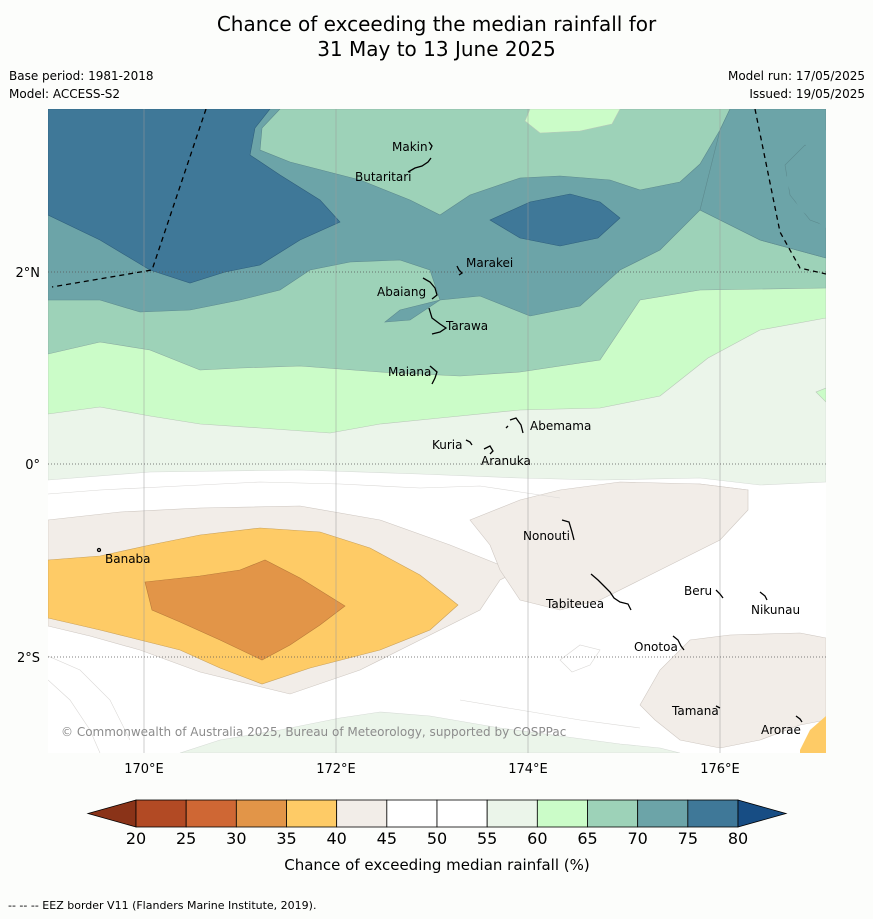 The width and height of the screenshot is (873, 919). Describe the element at coordinates (65, 94) in the screenshot. I see `model-name: Model: ACCESS-S2` at that location.